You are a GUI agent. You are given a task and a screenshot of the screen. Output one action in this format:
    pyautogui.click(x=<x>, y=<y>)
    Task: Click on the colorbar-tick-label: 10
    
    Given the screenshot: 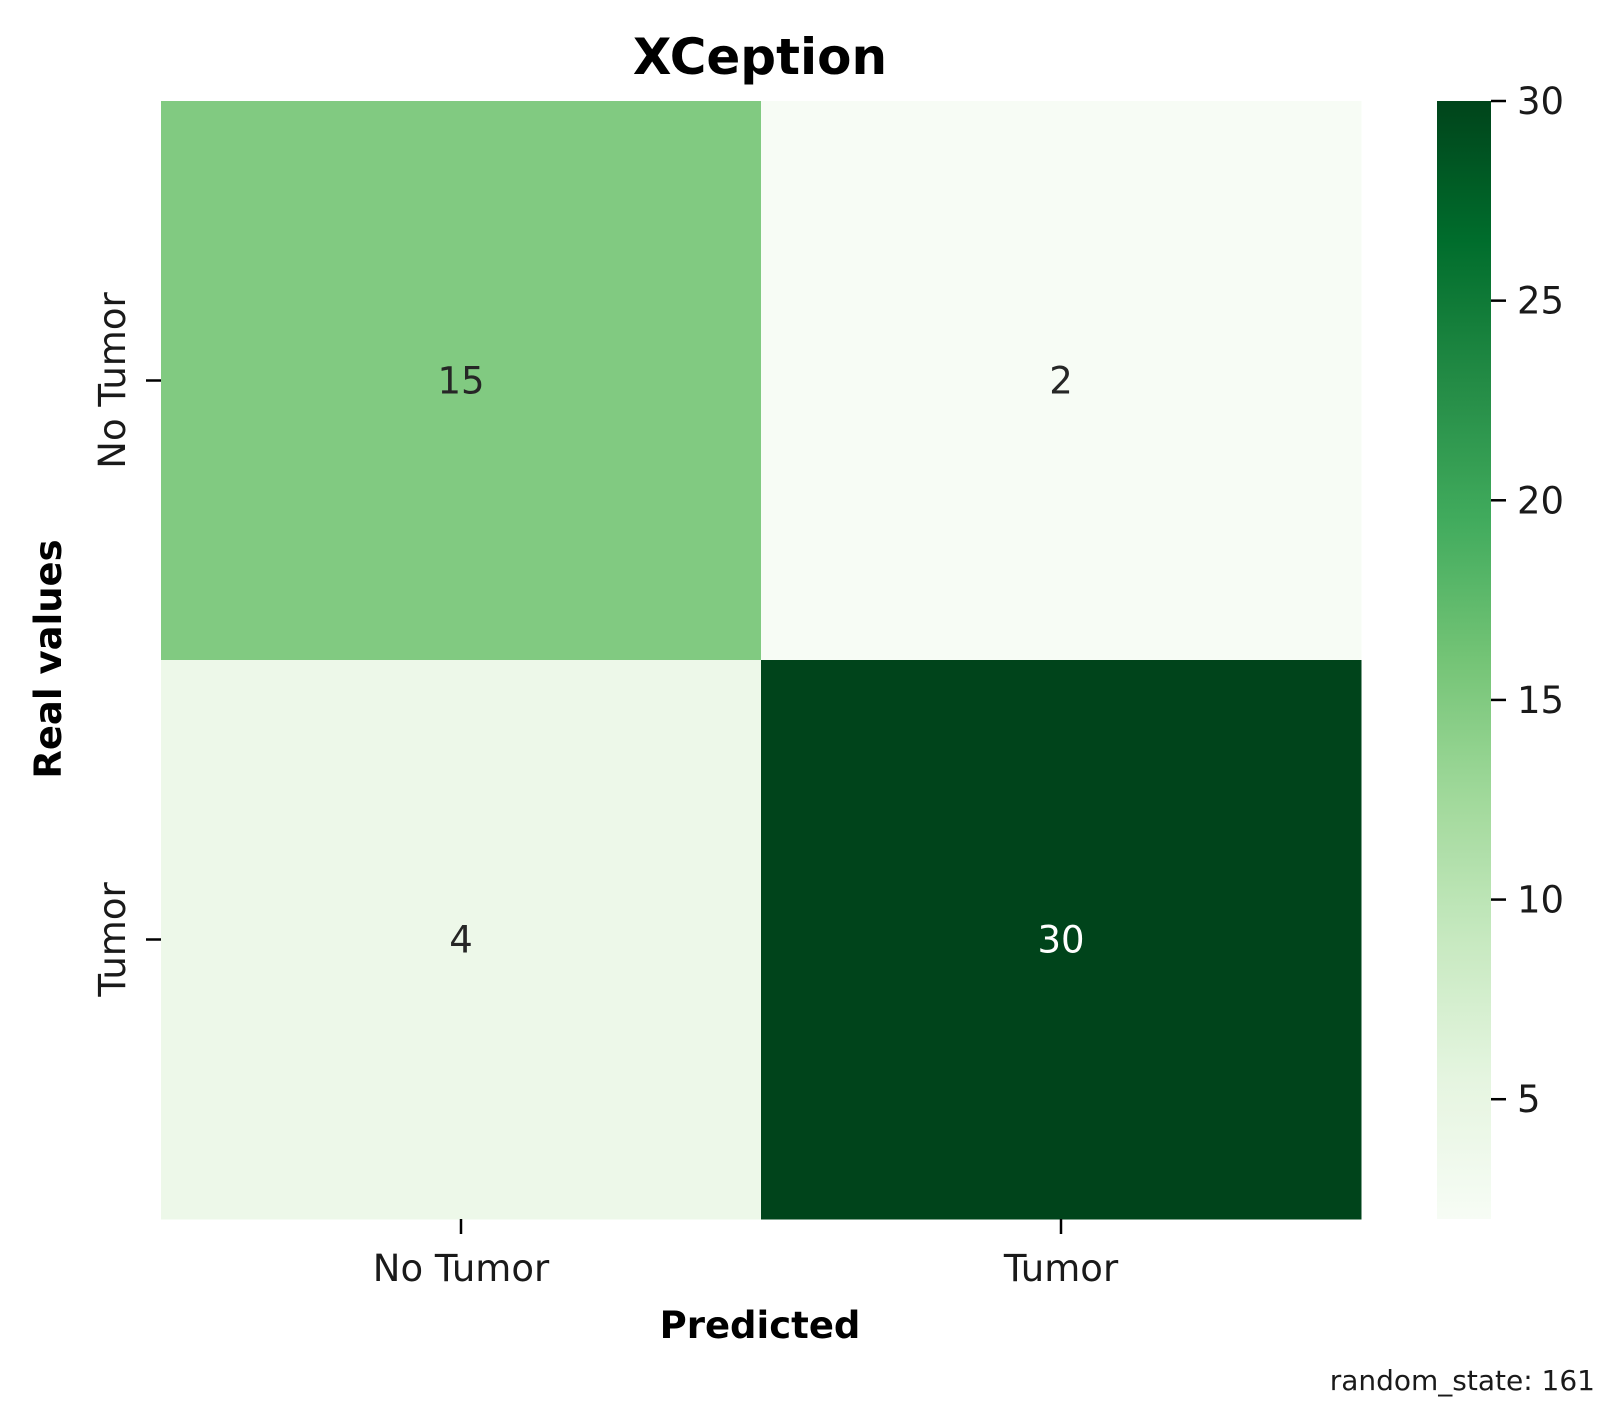 What is the action you would take?
    pyautogui.click(x=1540, y=900)
    